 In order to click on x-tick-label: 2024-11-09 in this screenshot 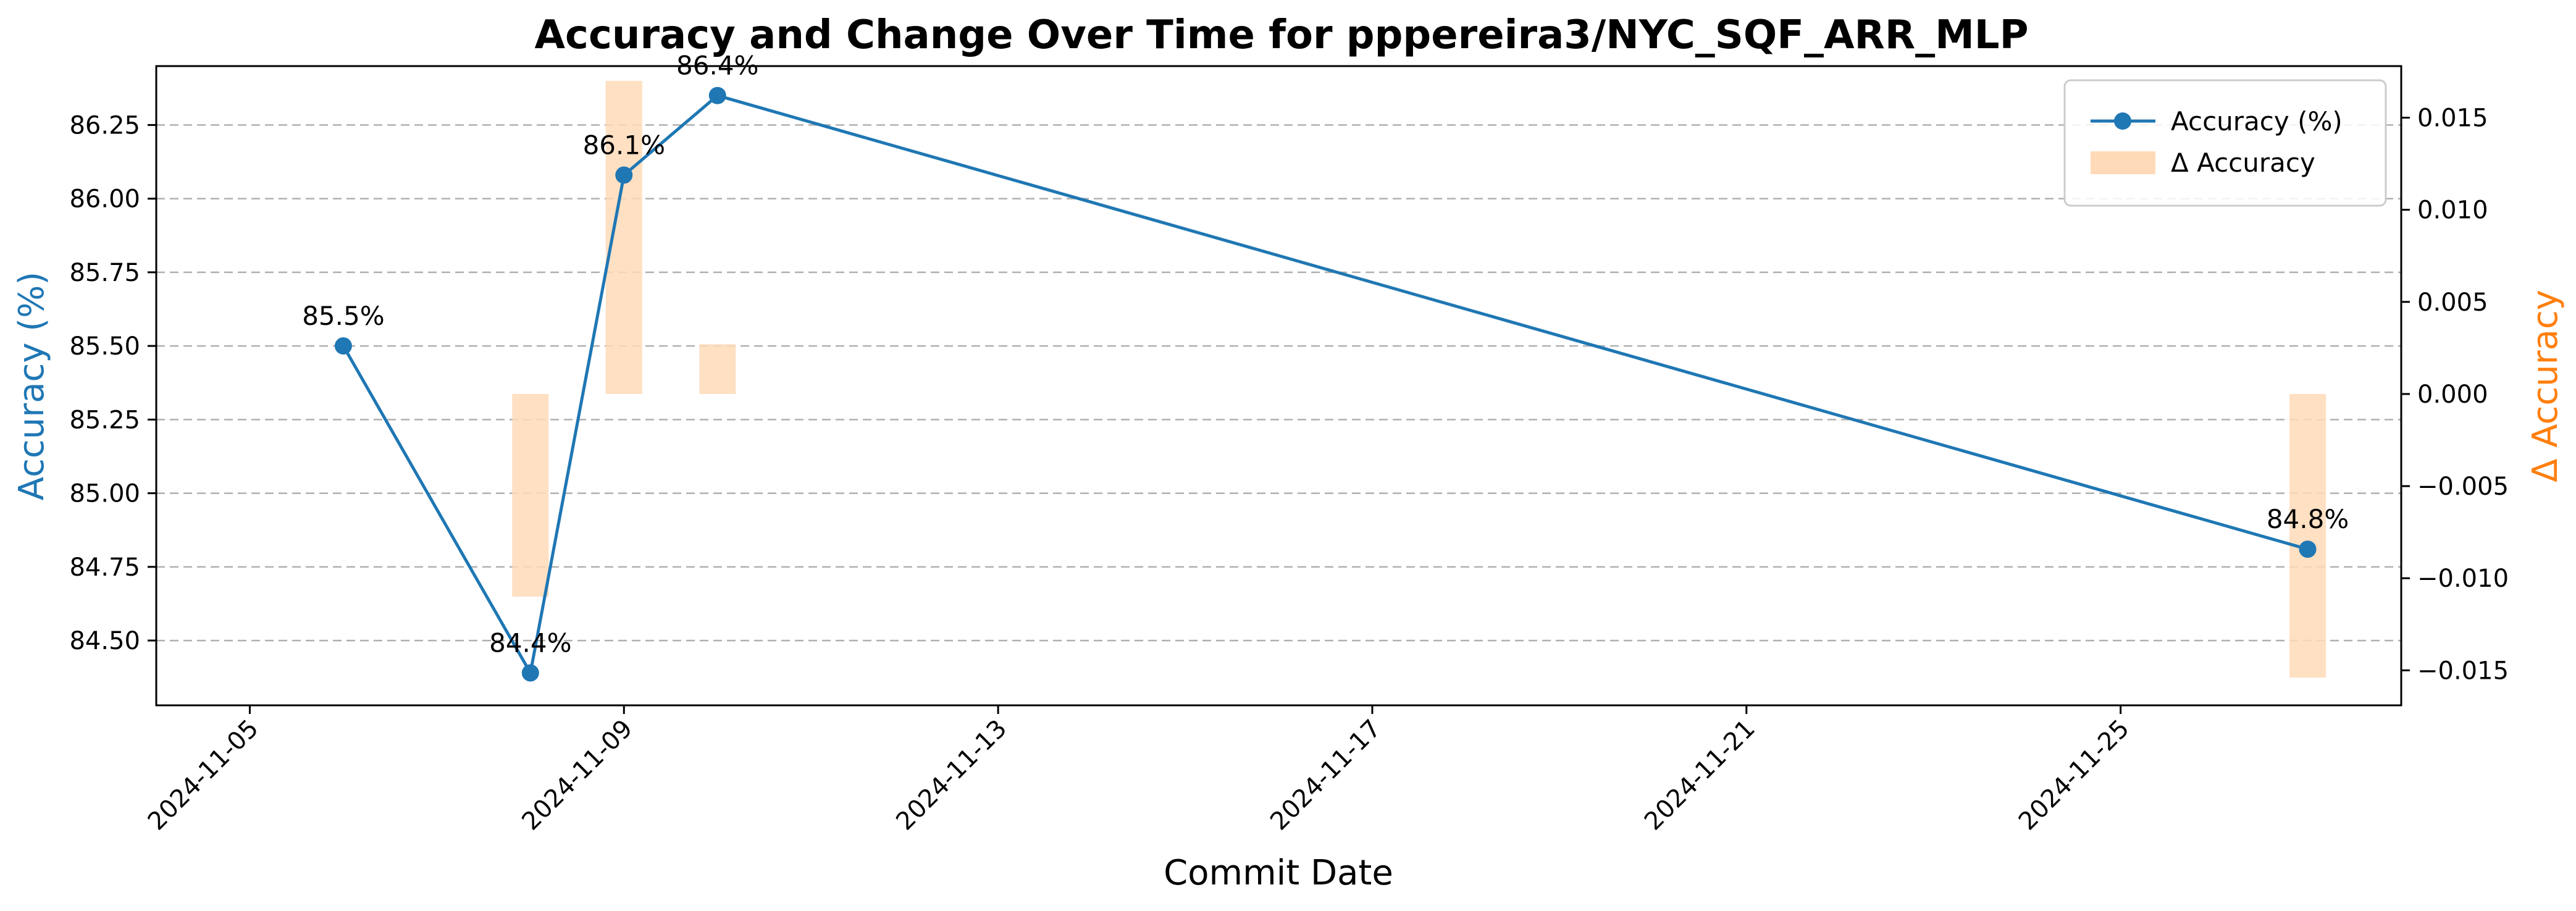, I will do `click(577, 775)`.